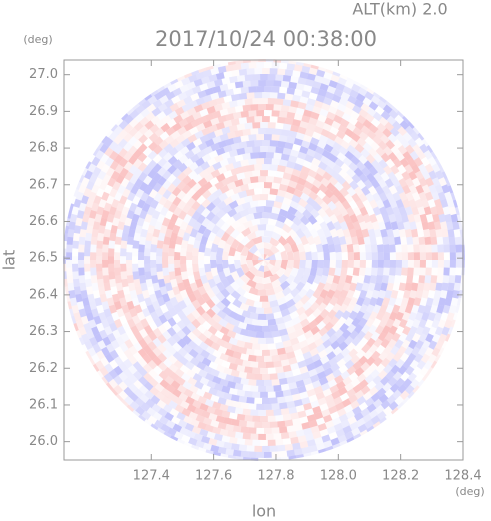 Image resolution: width=491 pixels, height=521 pixels. Describe the element at coordinates (462, 476) in the screenshot. I see `x-tick-label: 128.4` at that location.